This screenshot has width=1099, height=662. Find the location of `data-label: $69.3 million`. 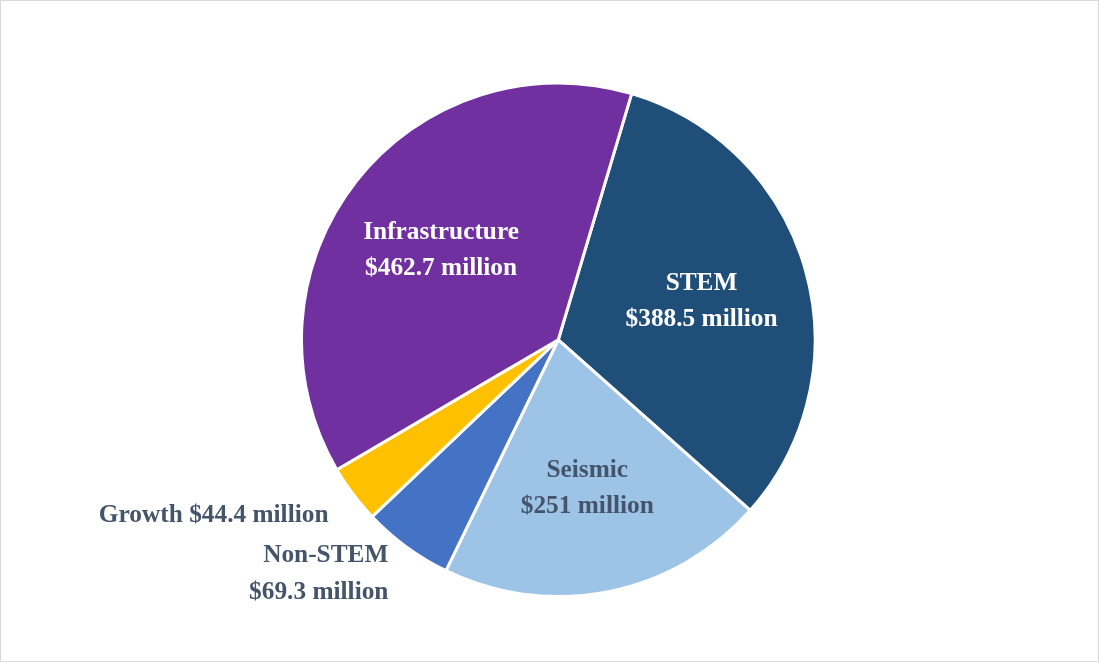

data-label: $69.3 million is located at coordinates (319, 589).